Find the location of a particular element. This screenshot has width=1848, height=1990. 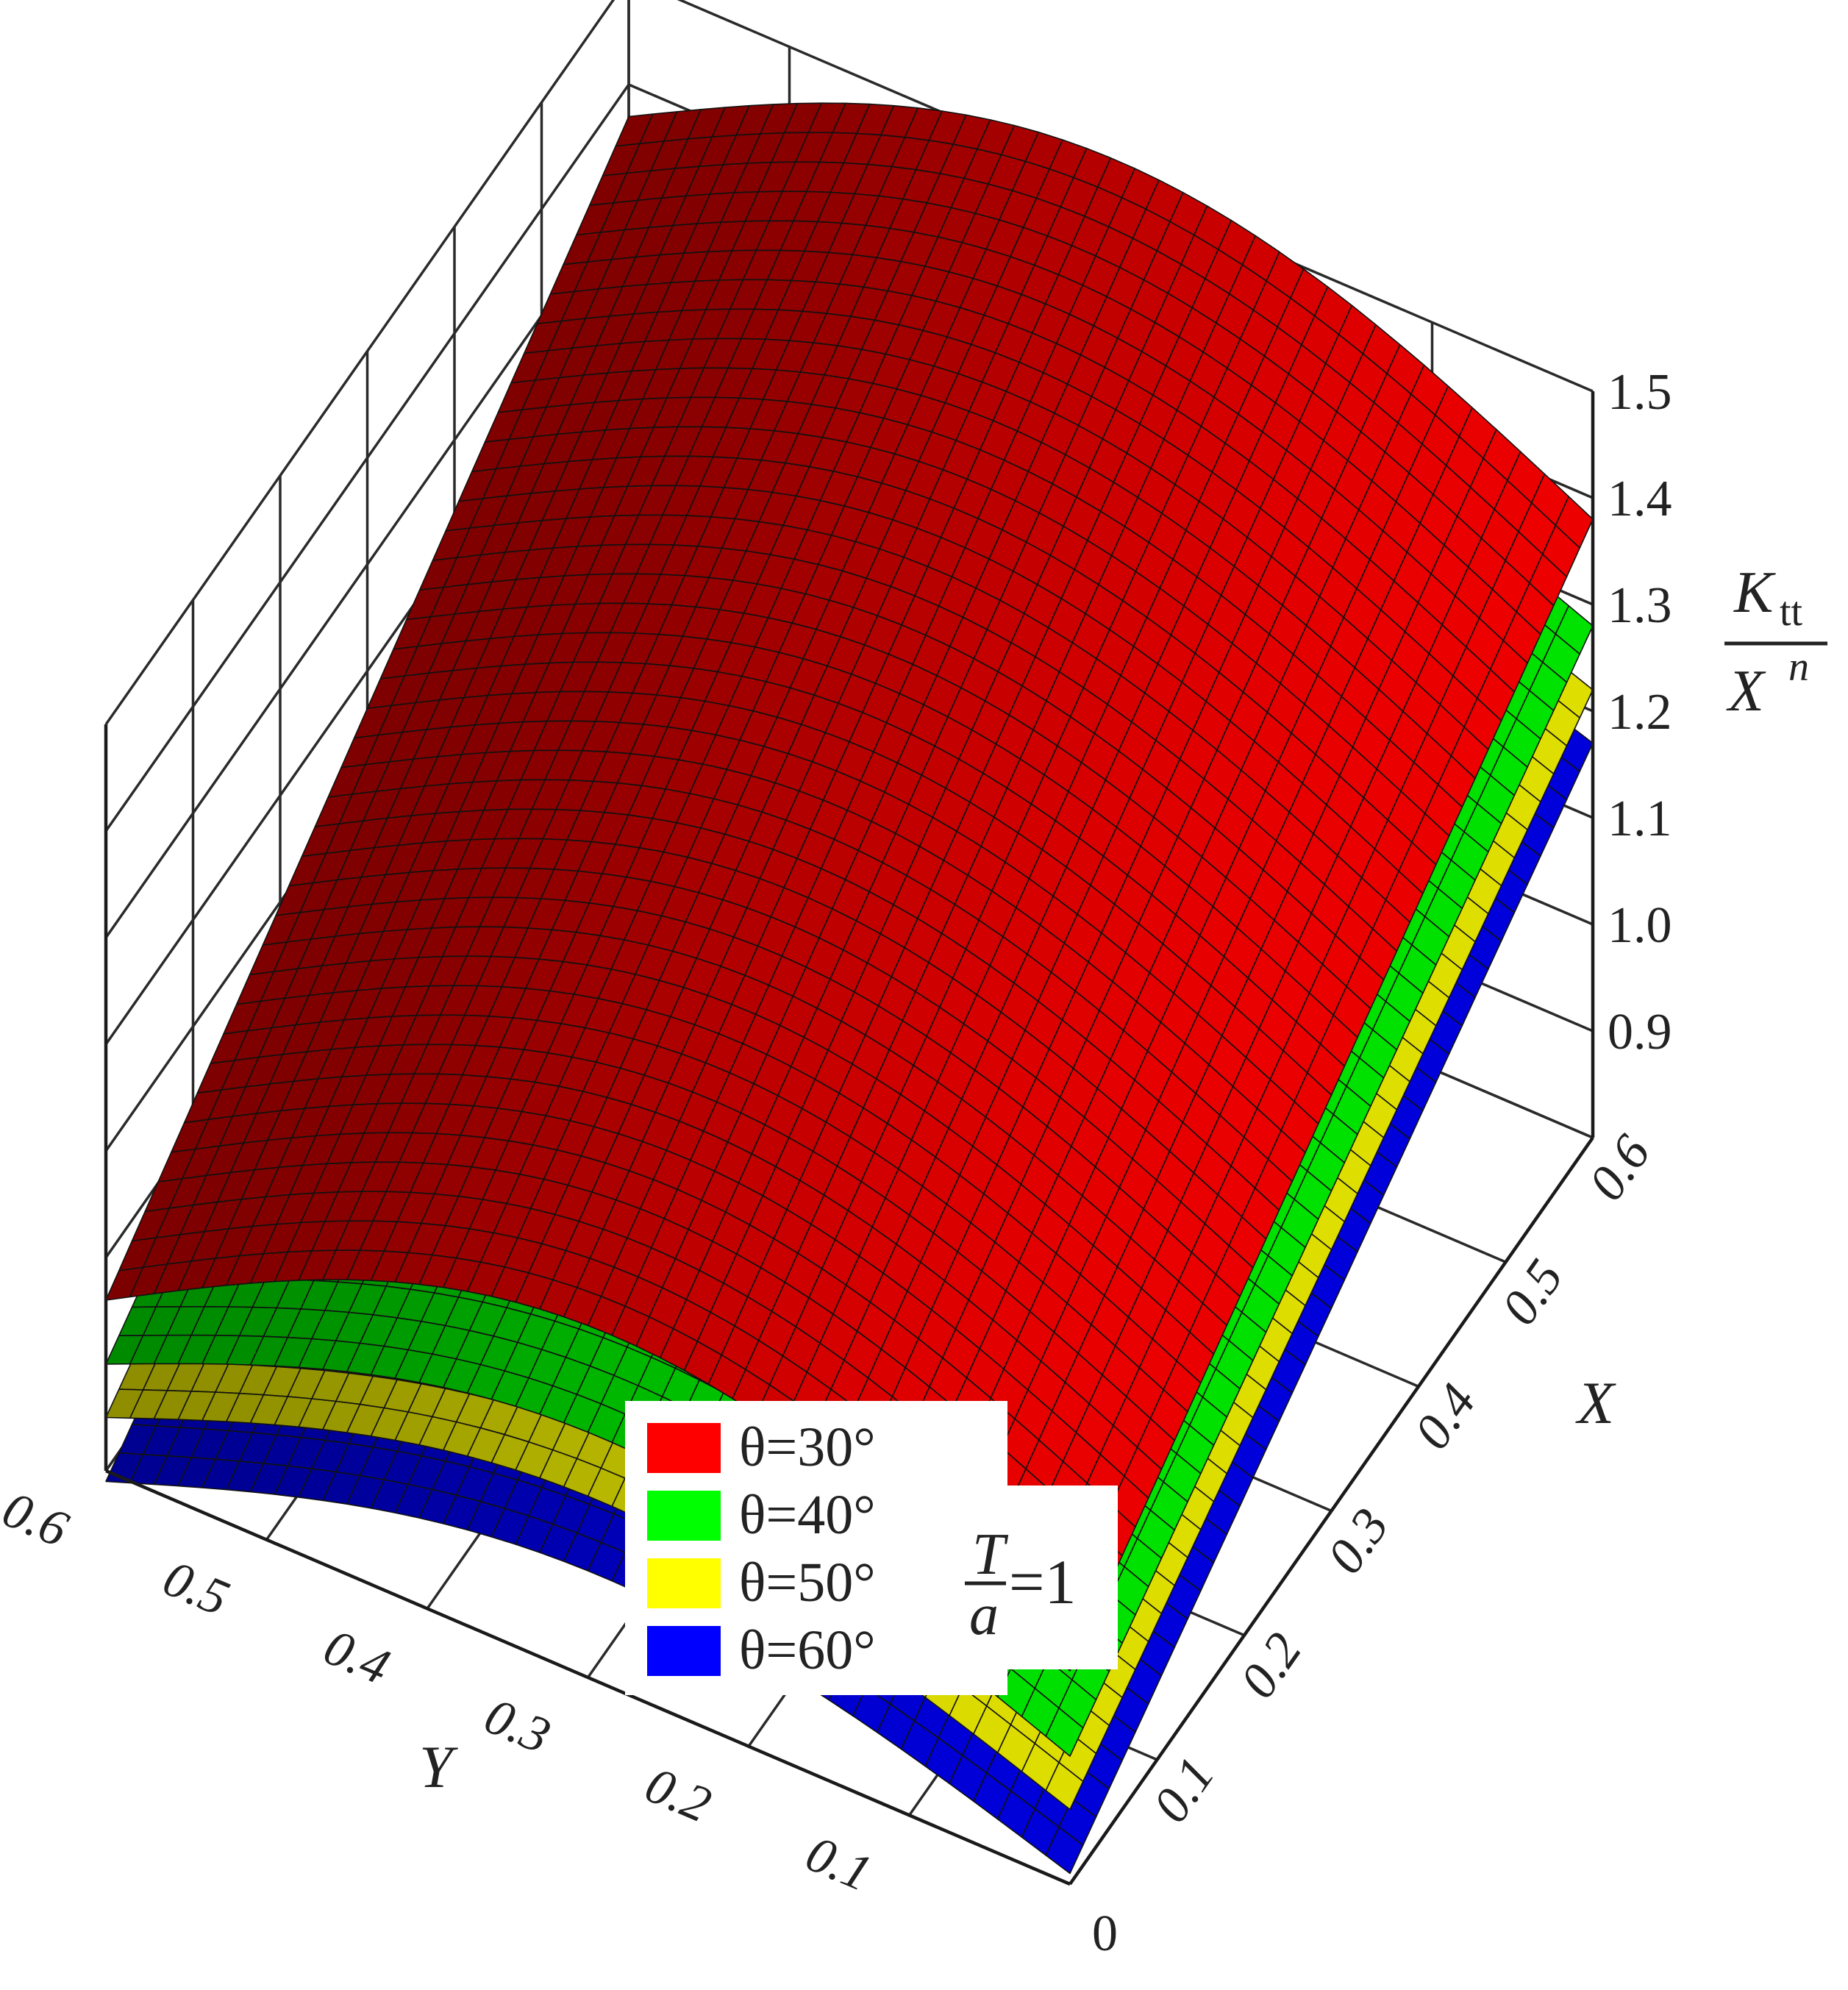

surface-3-cell is located at coordinates (1064, 1850).